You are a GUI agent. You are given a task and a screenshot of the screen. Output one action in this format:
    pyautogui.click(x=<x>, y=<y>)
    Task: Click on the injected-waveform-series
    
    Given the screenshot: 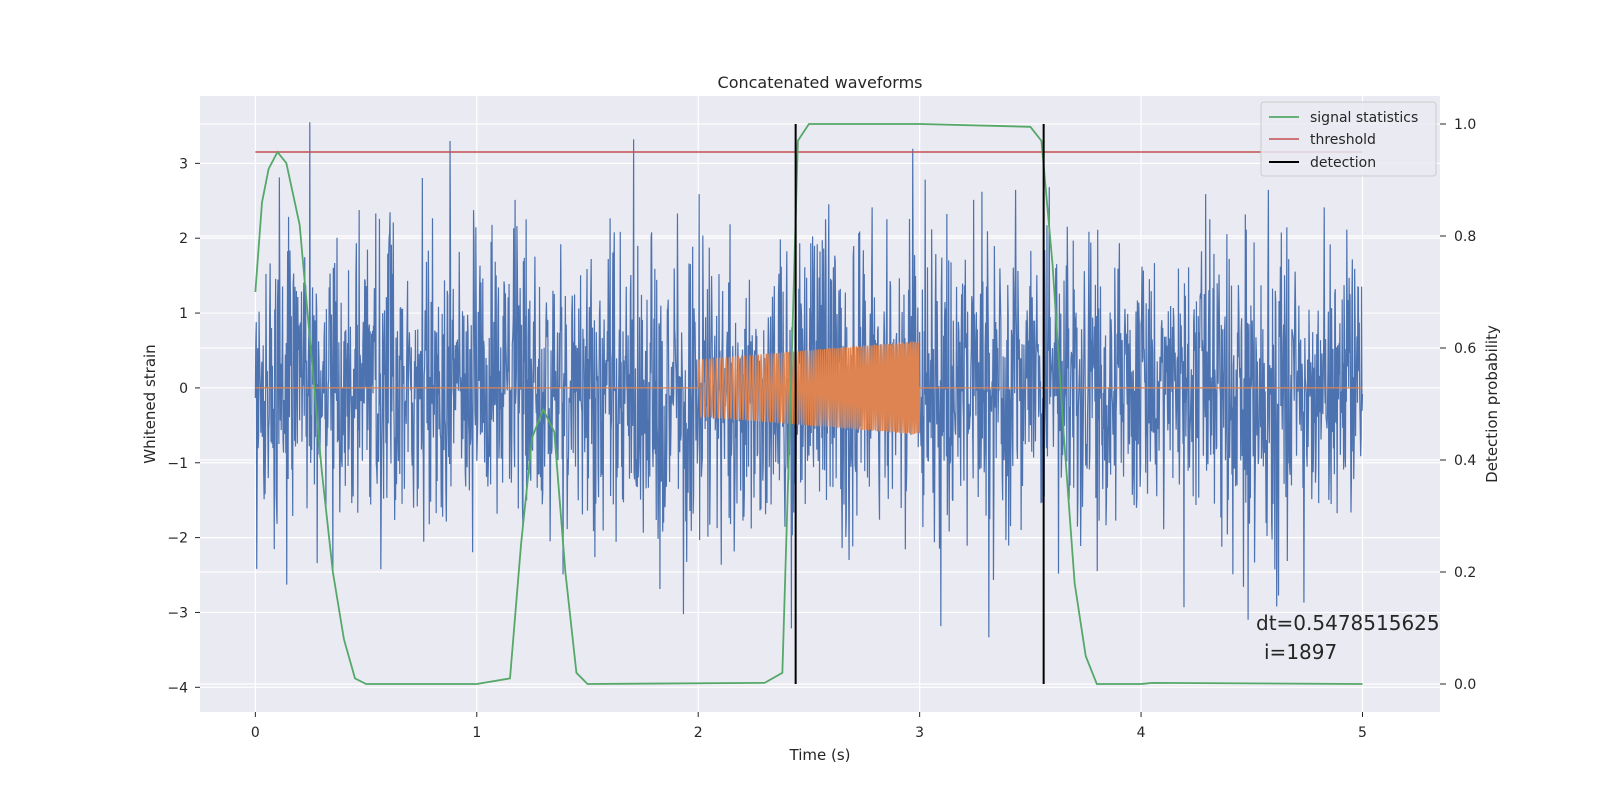 What is the action you would take?
    pyautogui.click(x=809, y=388)
    